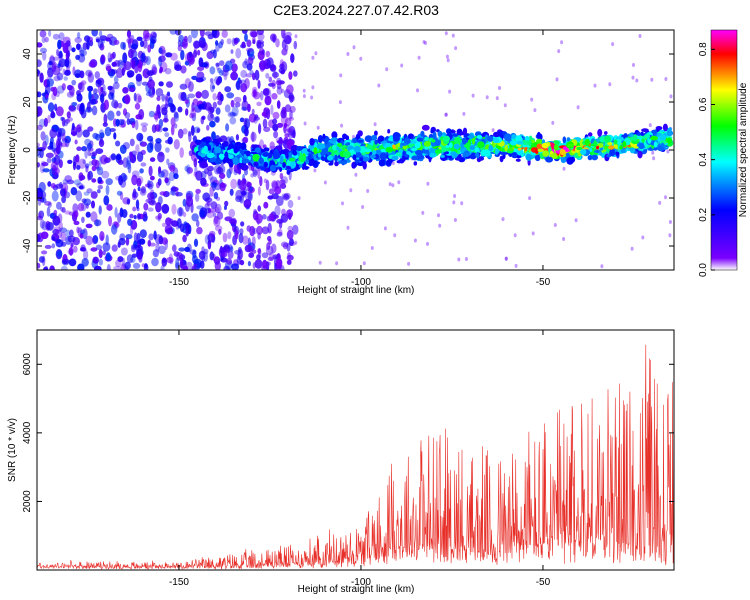 This screenshot has height=600, width=750. Describe the element at coordinates (27, 54) in the screenshot. I see `y-tick-label: 40` at that location.